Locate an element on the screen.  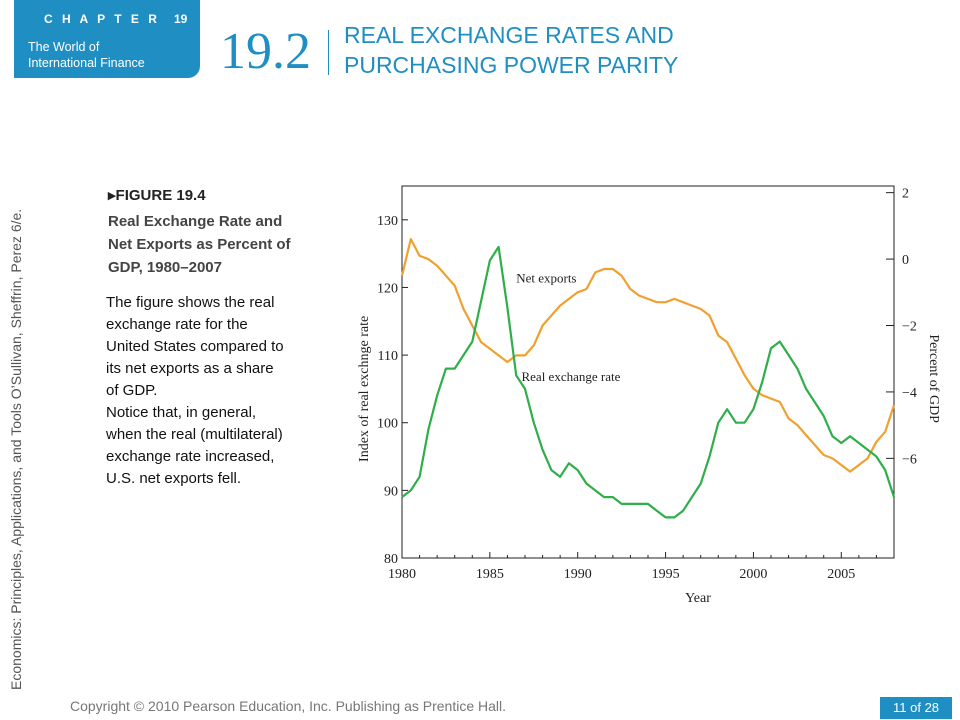
x-tick-label: 1980 is located at coordinates (402, 574).